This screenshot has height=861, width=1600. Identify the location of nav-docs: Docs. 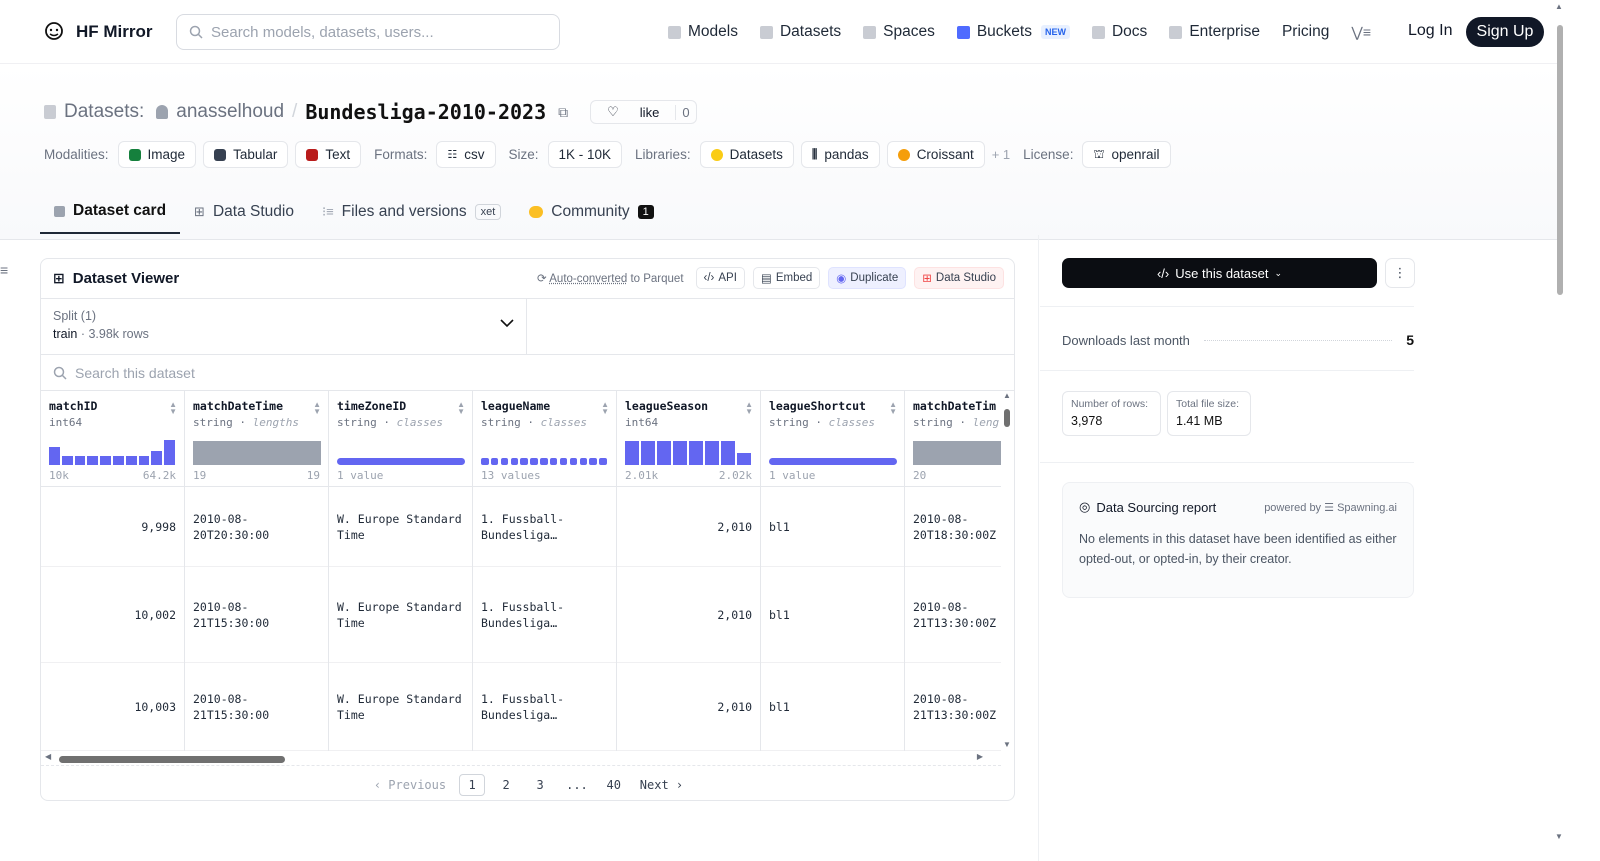
(1119, 32).